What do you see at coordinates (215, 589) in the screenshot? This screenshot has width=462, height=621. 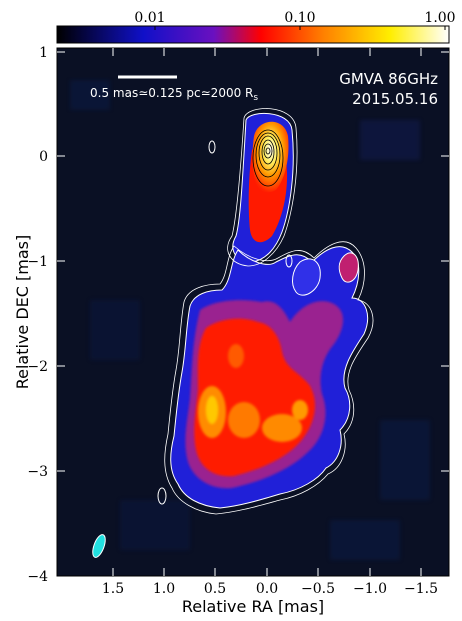 I see `x-tick-label: 0.5` at bounding box center [215, 589].